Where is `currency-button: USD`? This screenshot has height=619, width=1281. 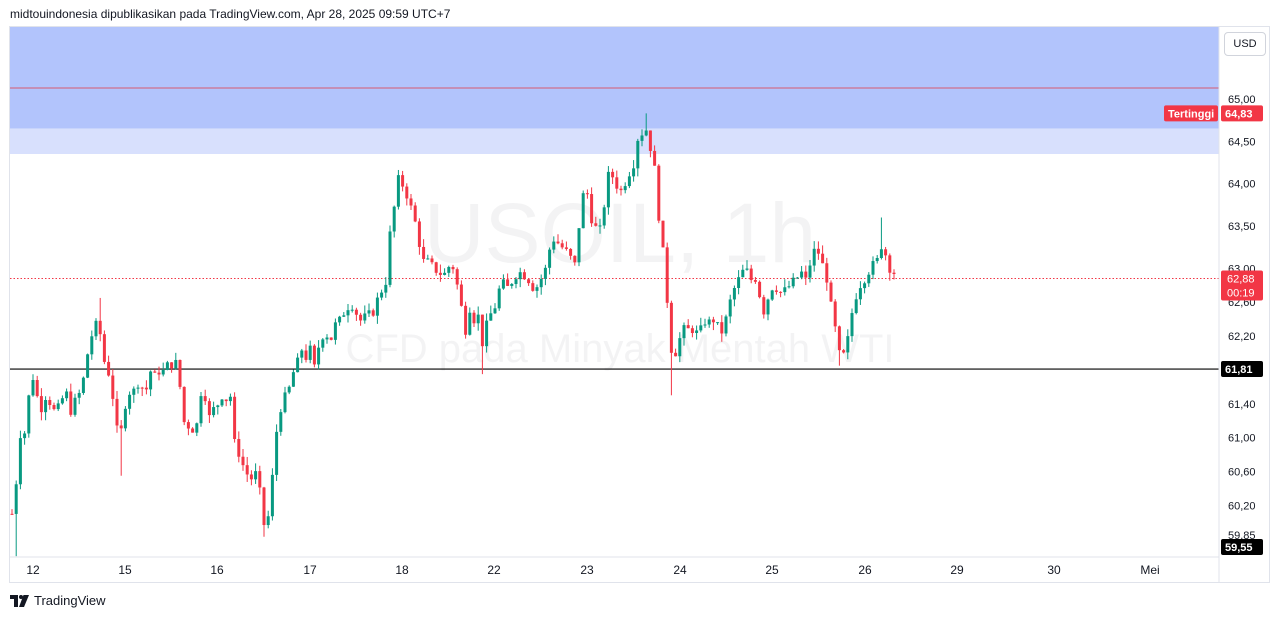
currency-button: USD is located at coordinates (1245, 44).